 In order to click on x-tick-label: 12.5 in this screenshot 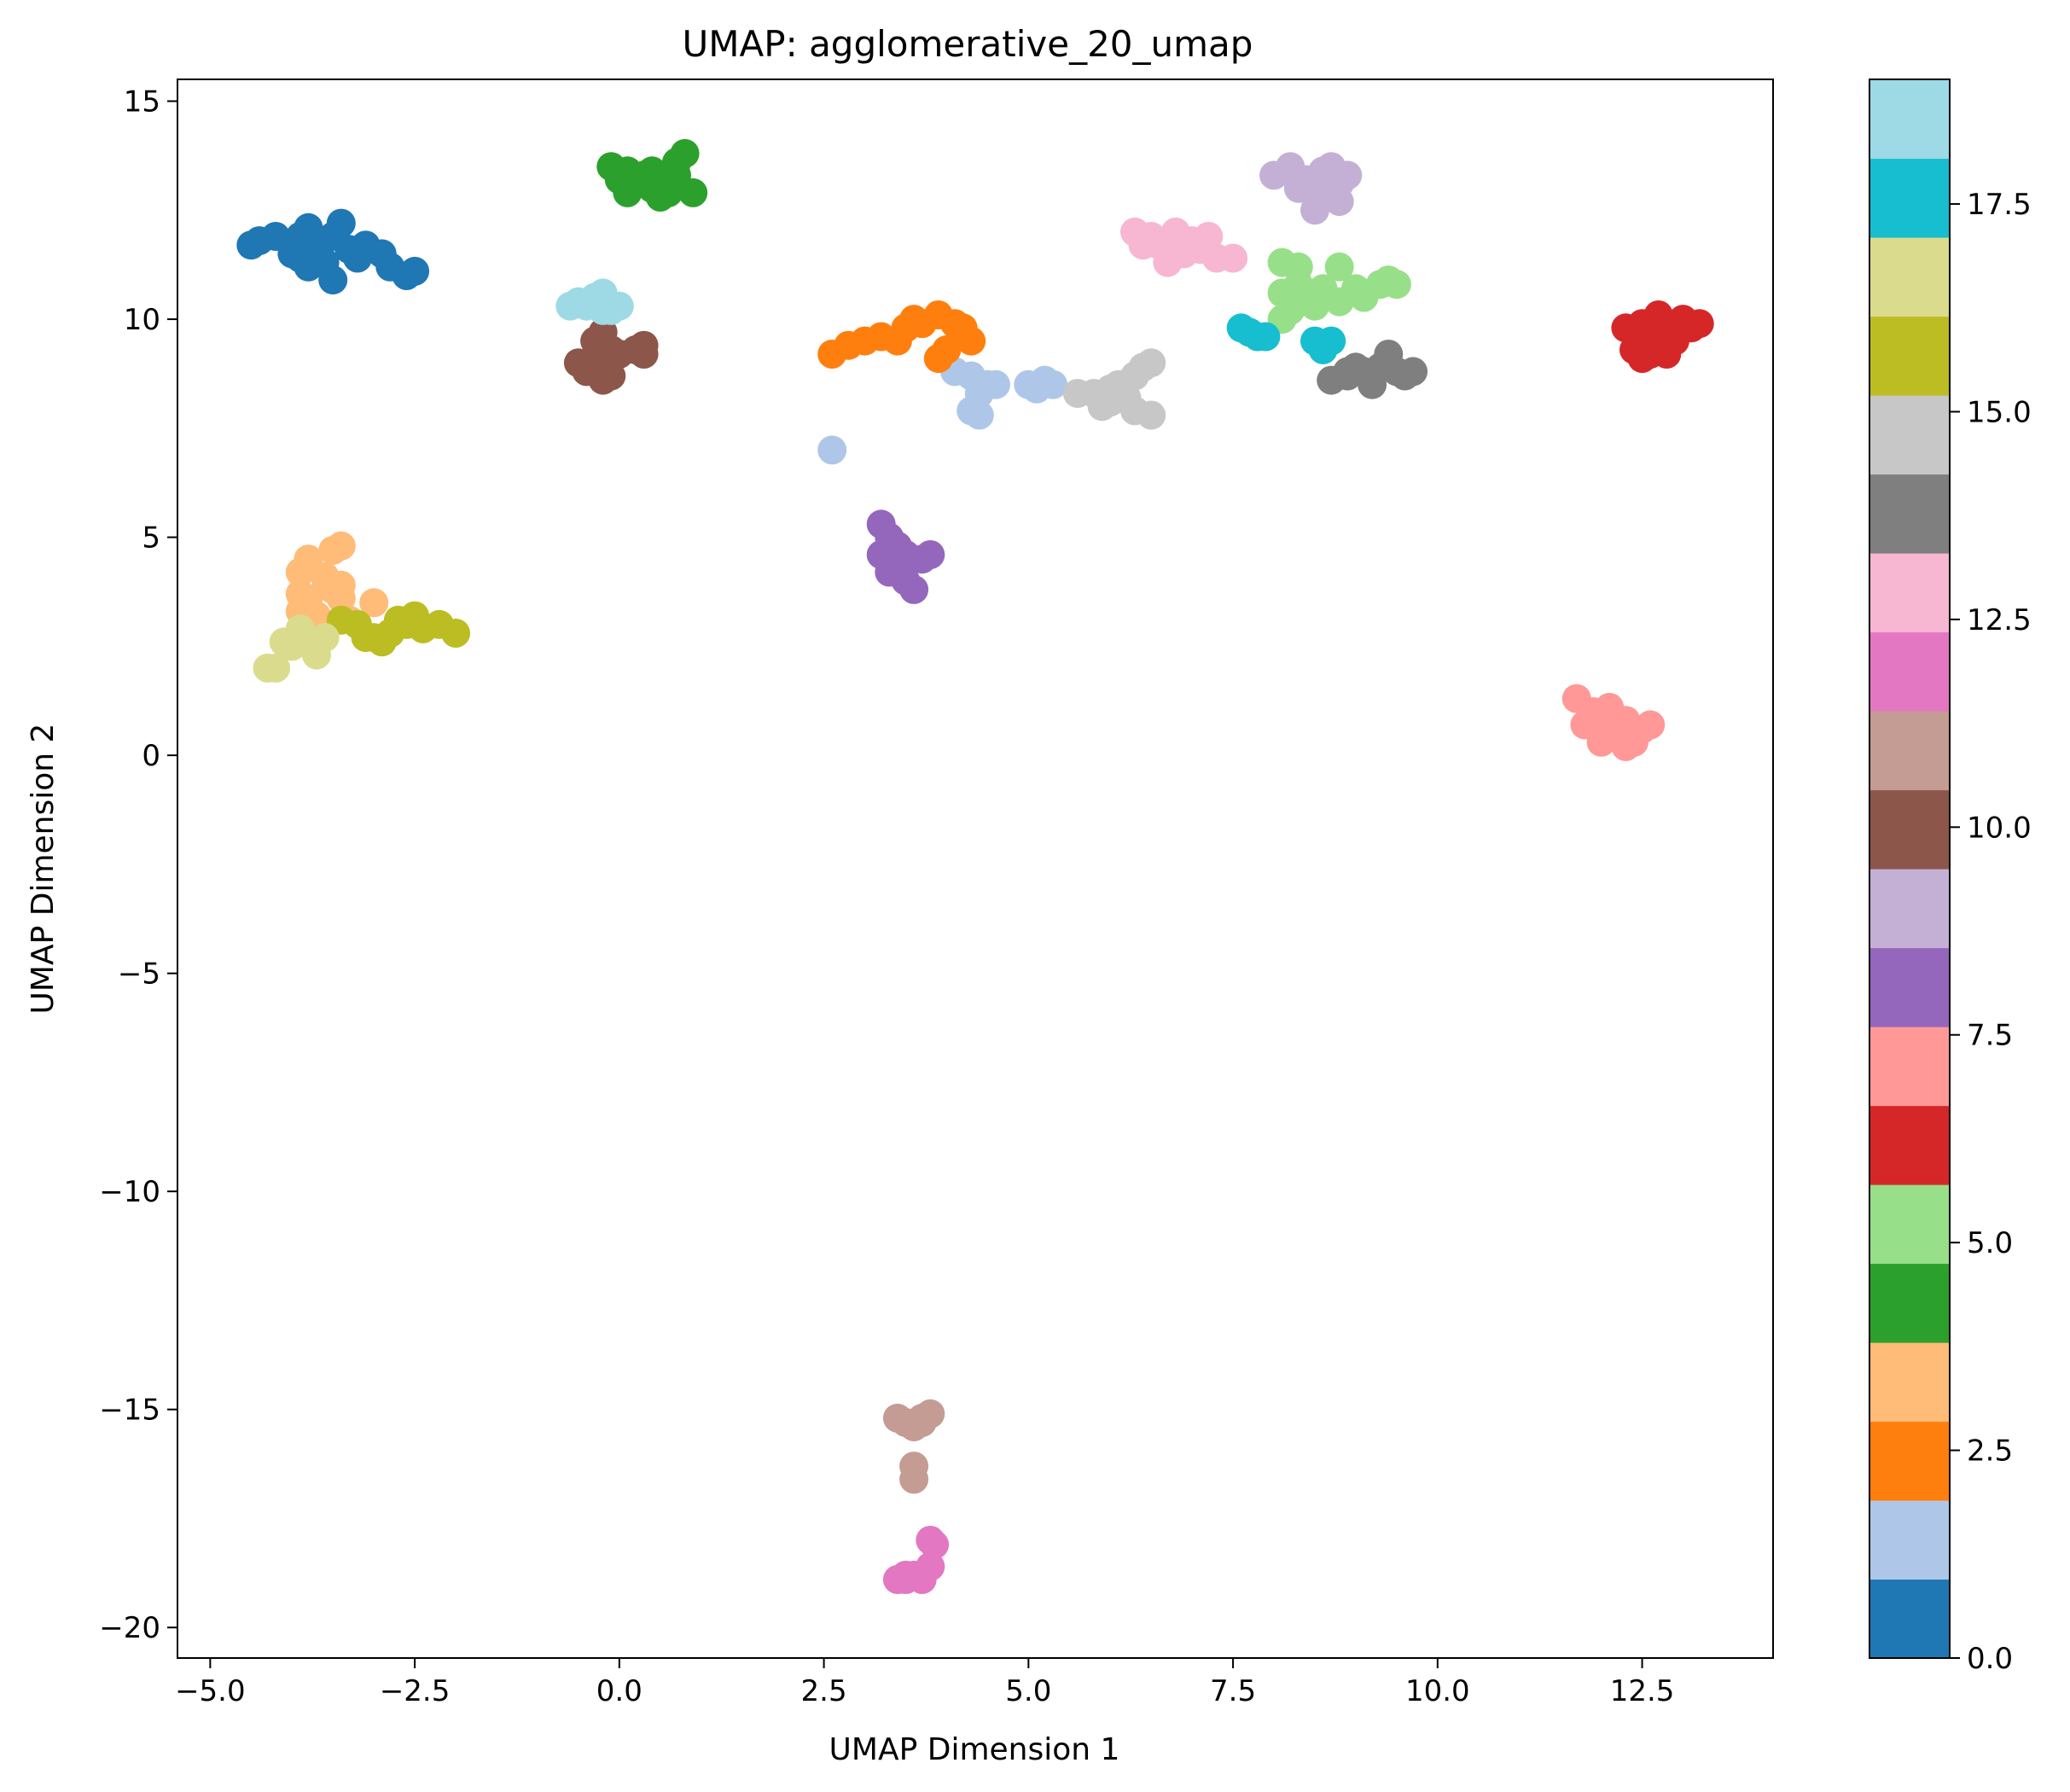, I will do `click(1642, 1691)`.